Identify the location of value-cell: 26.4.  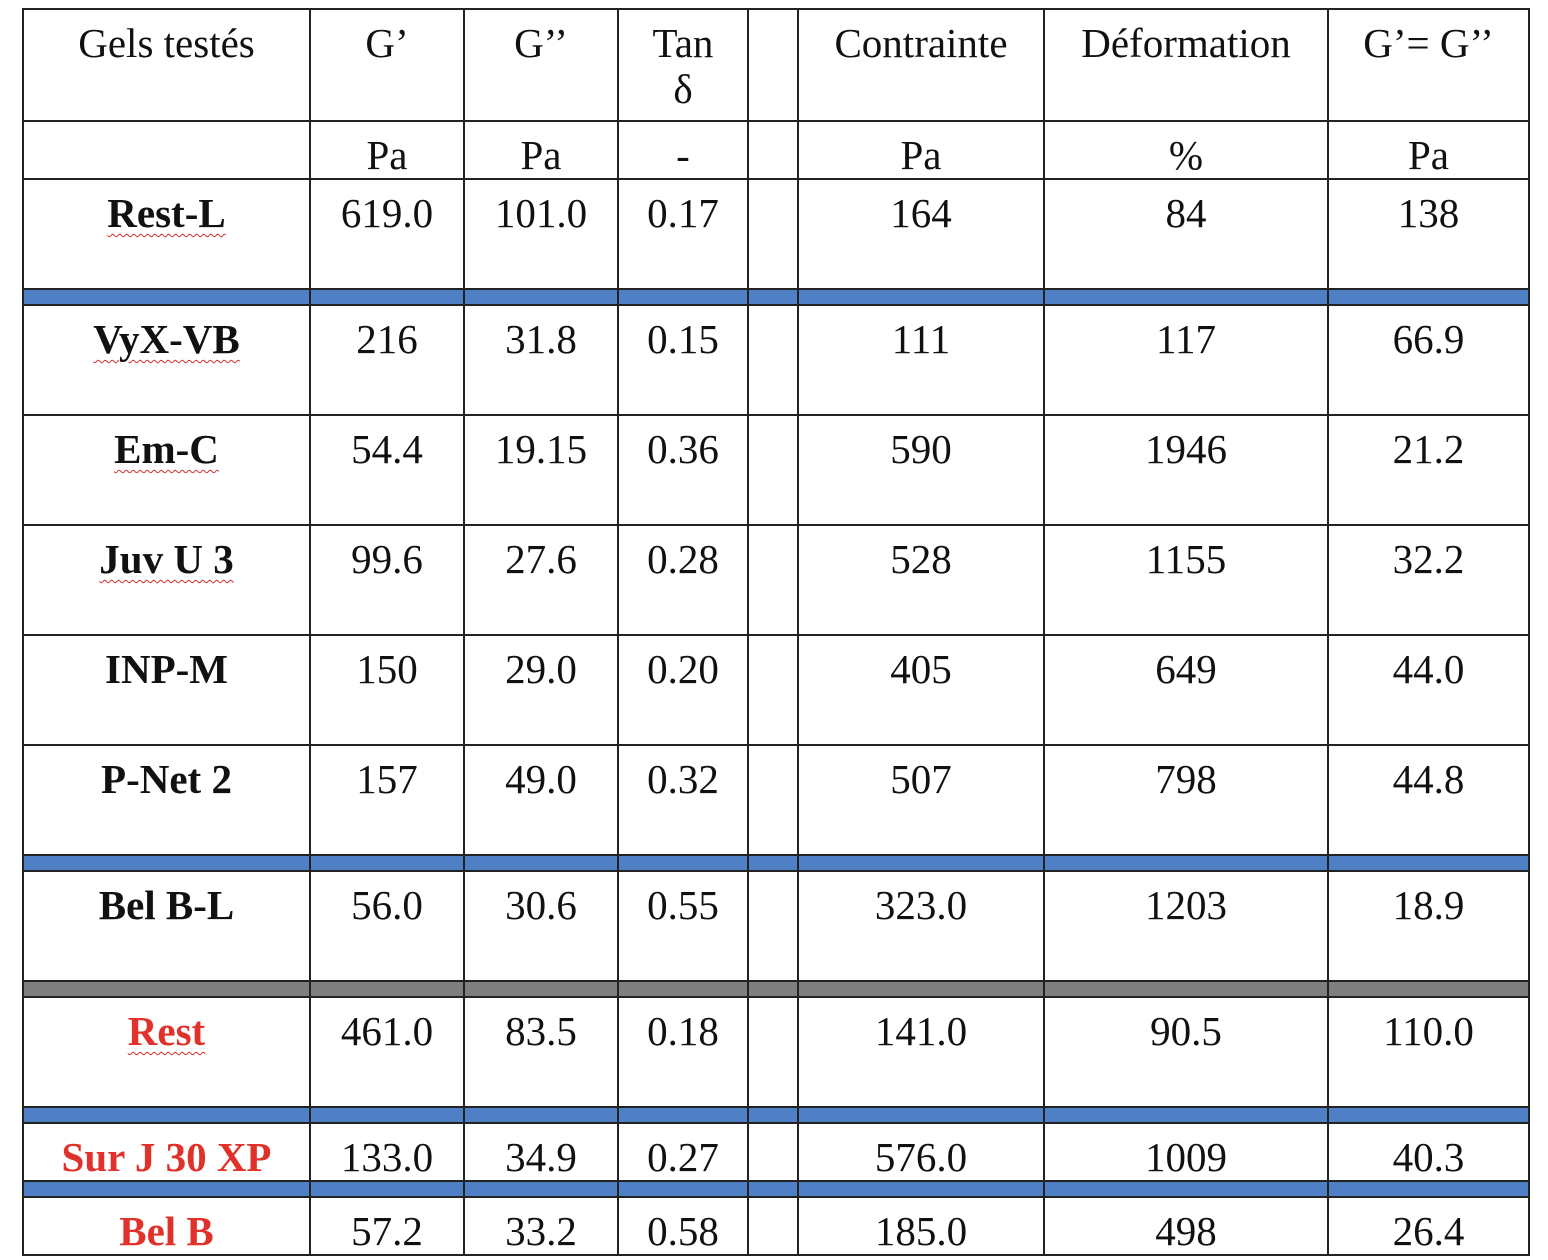
(1428, 1226).